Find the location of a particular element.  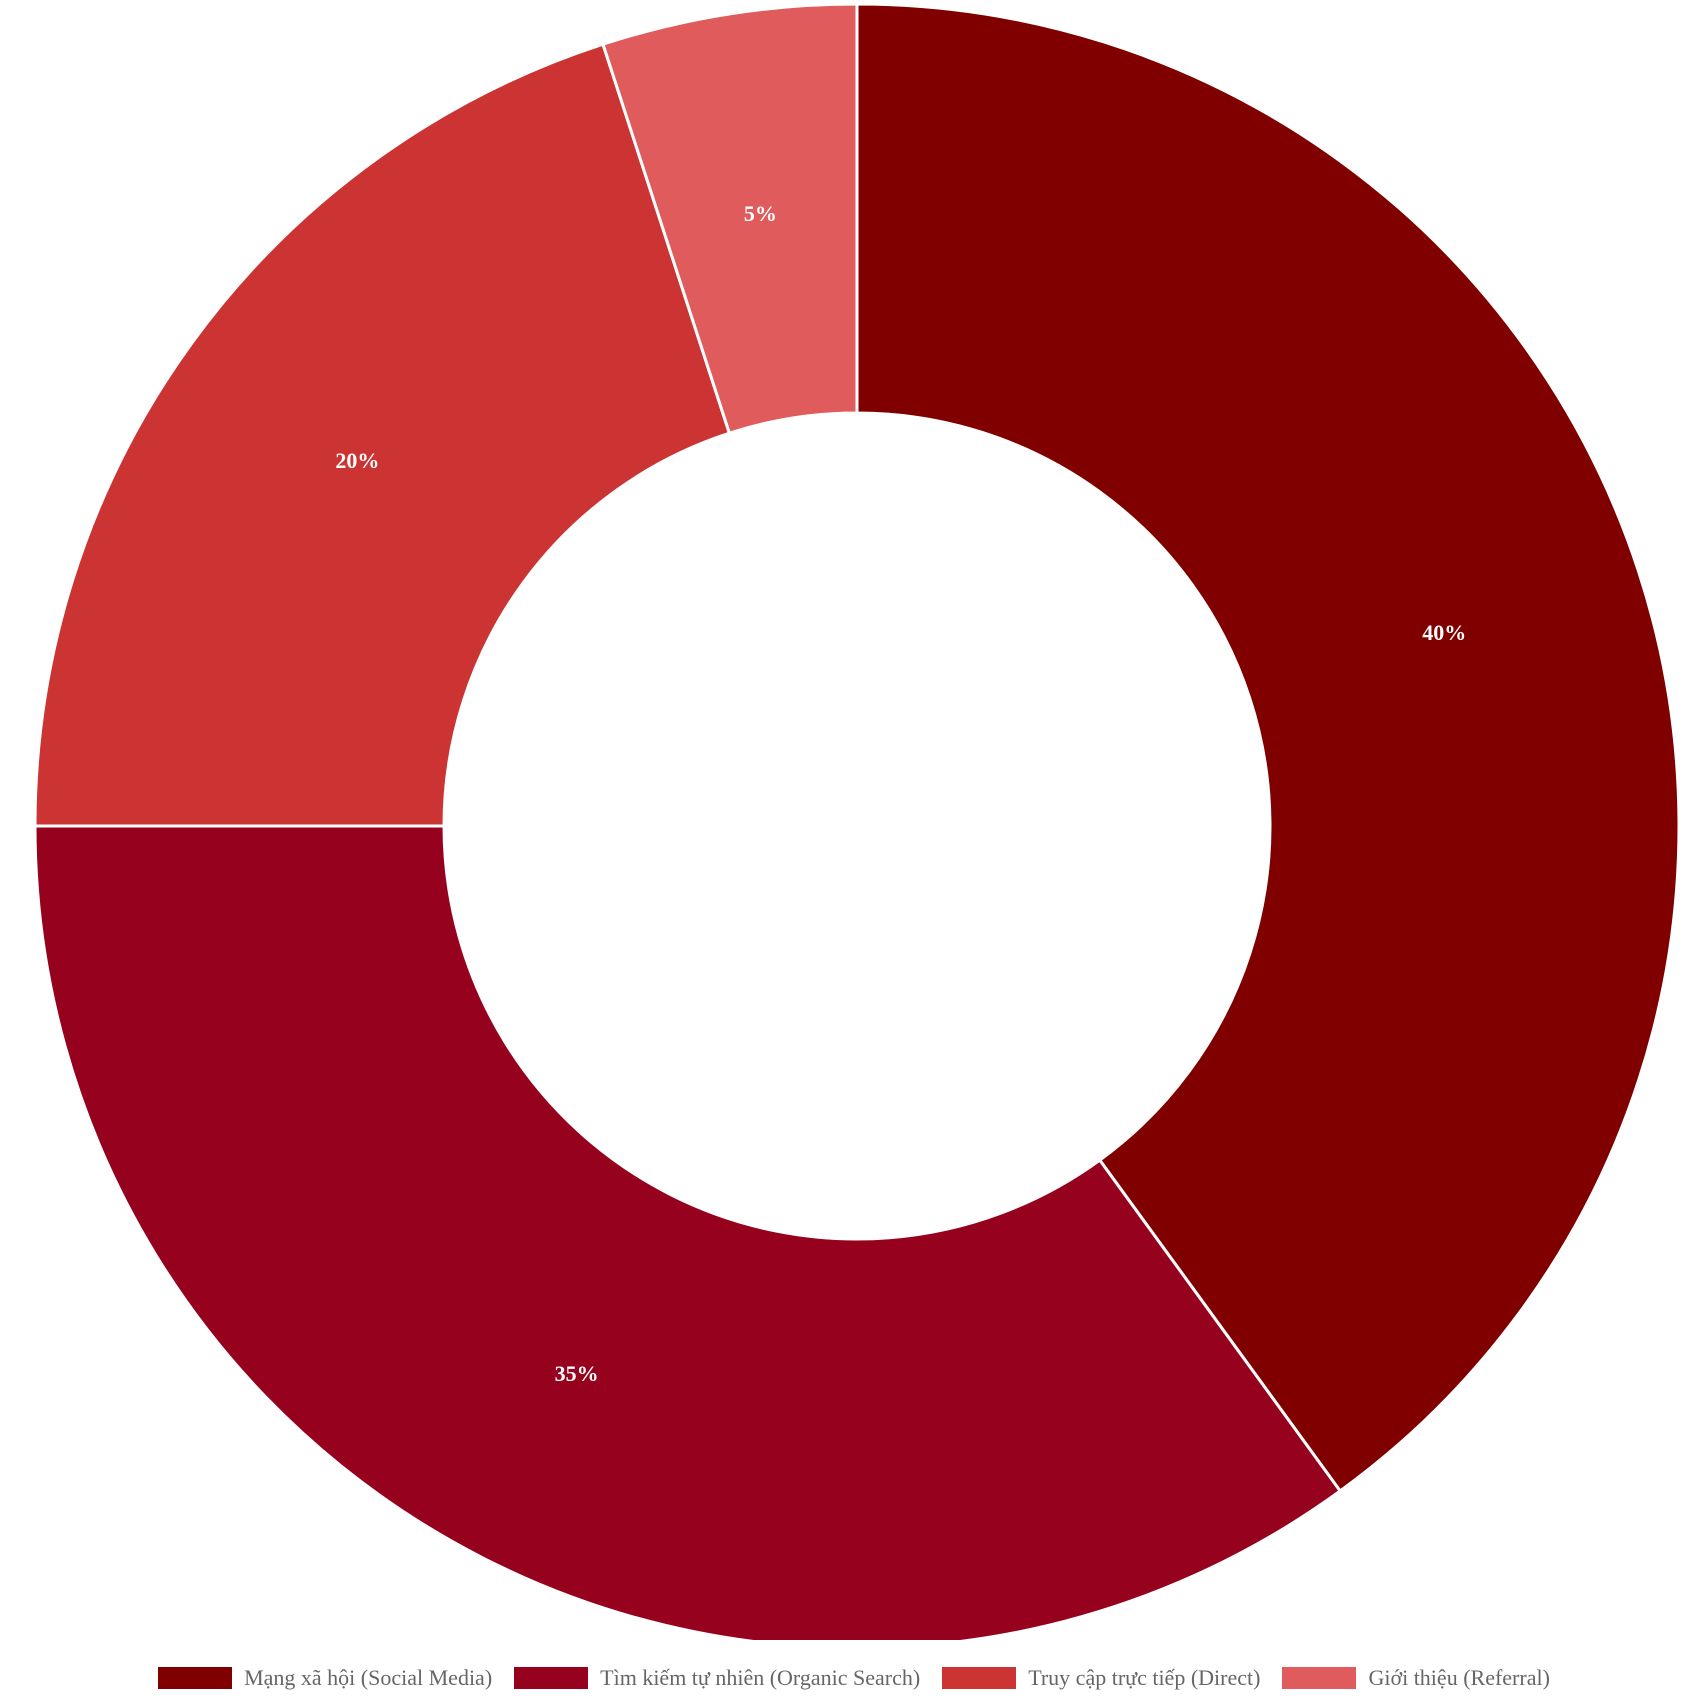

legend-item-direct: Truy cập trực tiếp (Direct) is located at coordinates (1101, 1678).